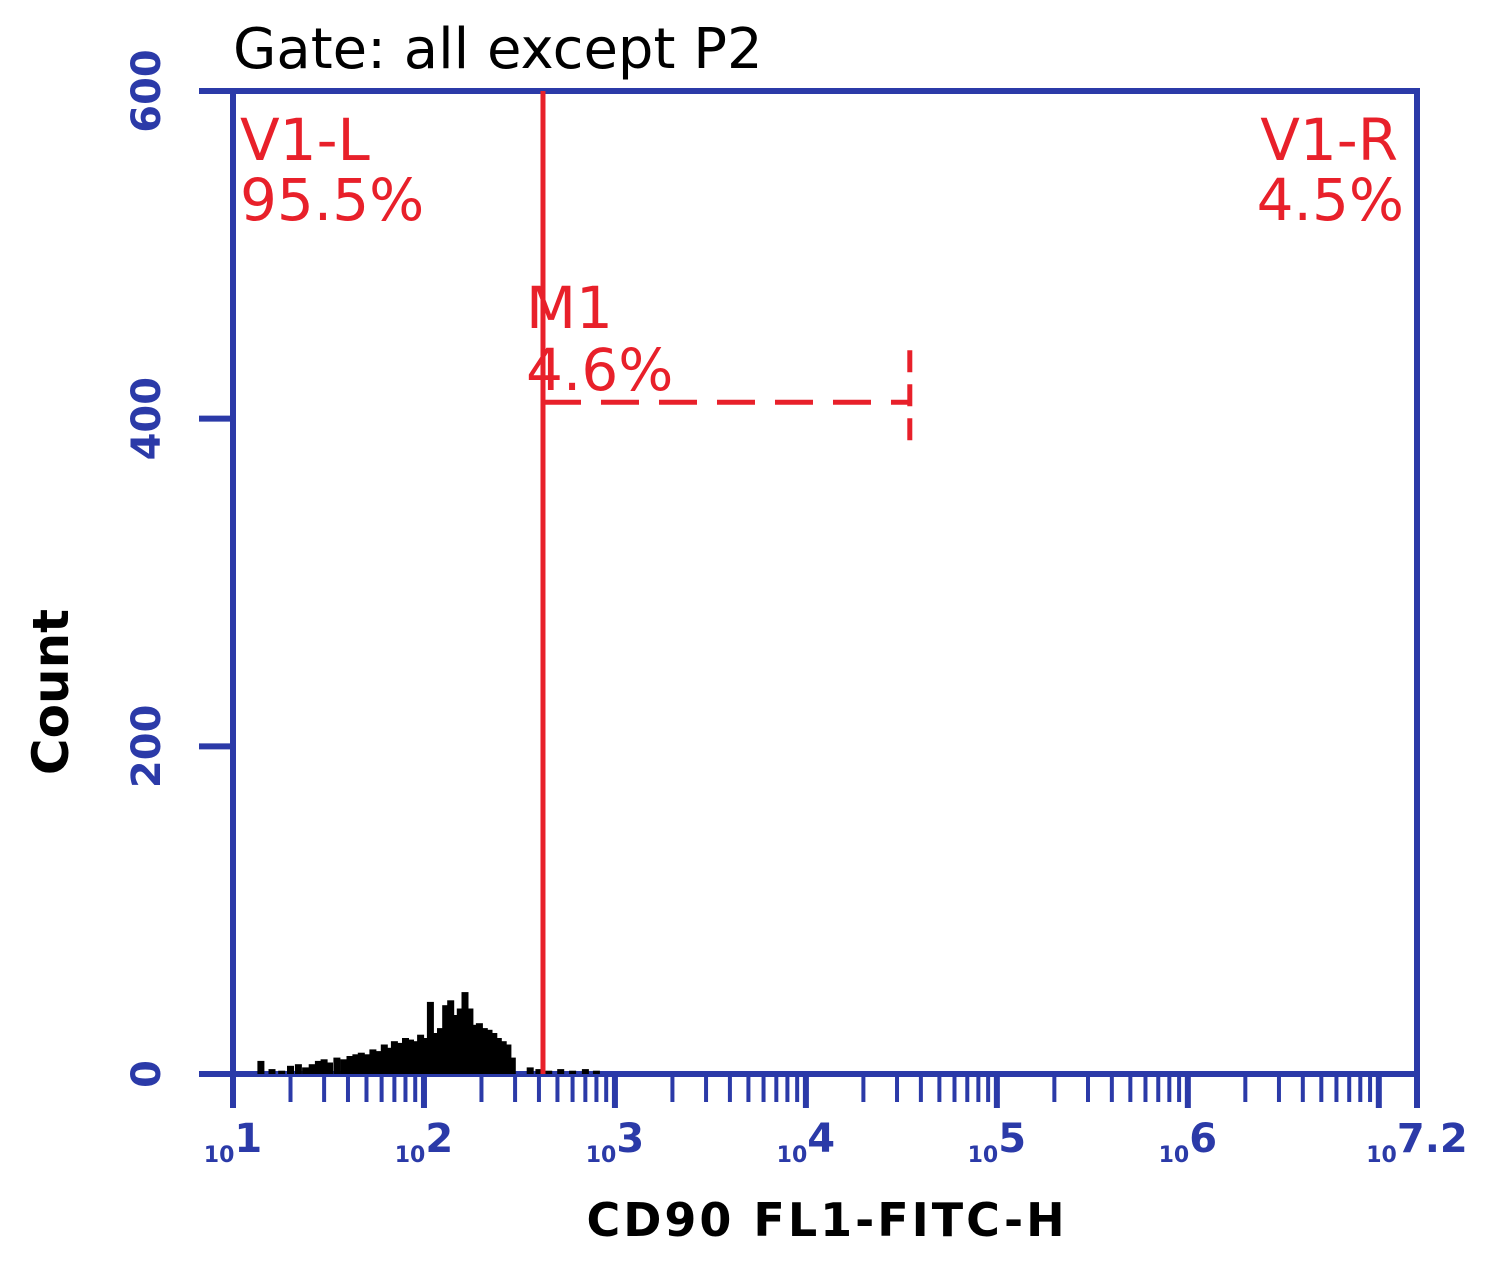 Image resolution: width=1500 pixels, height=1264 pixels. Describe the element at coordinates (1416, 1142) in the screenshot. I see `x-tick-label: 107.2` at that location.